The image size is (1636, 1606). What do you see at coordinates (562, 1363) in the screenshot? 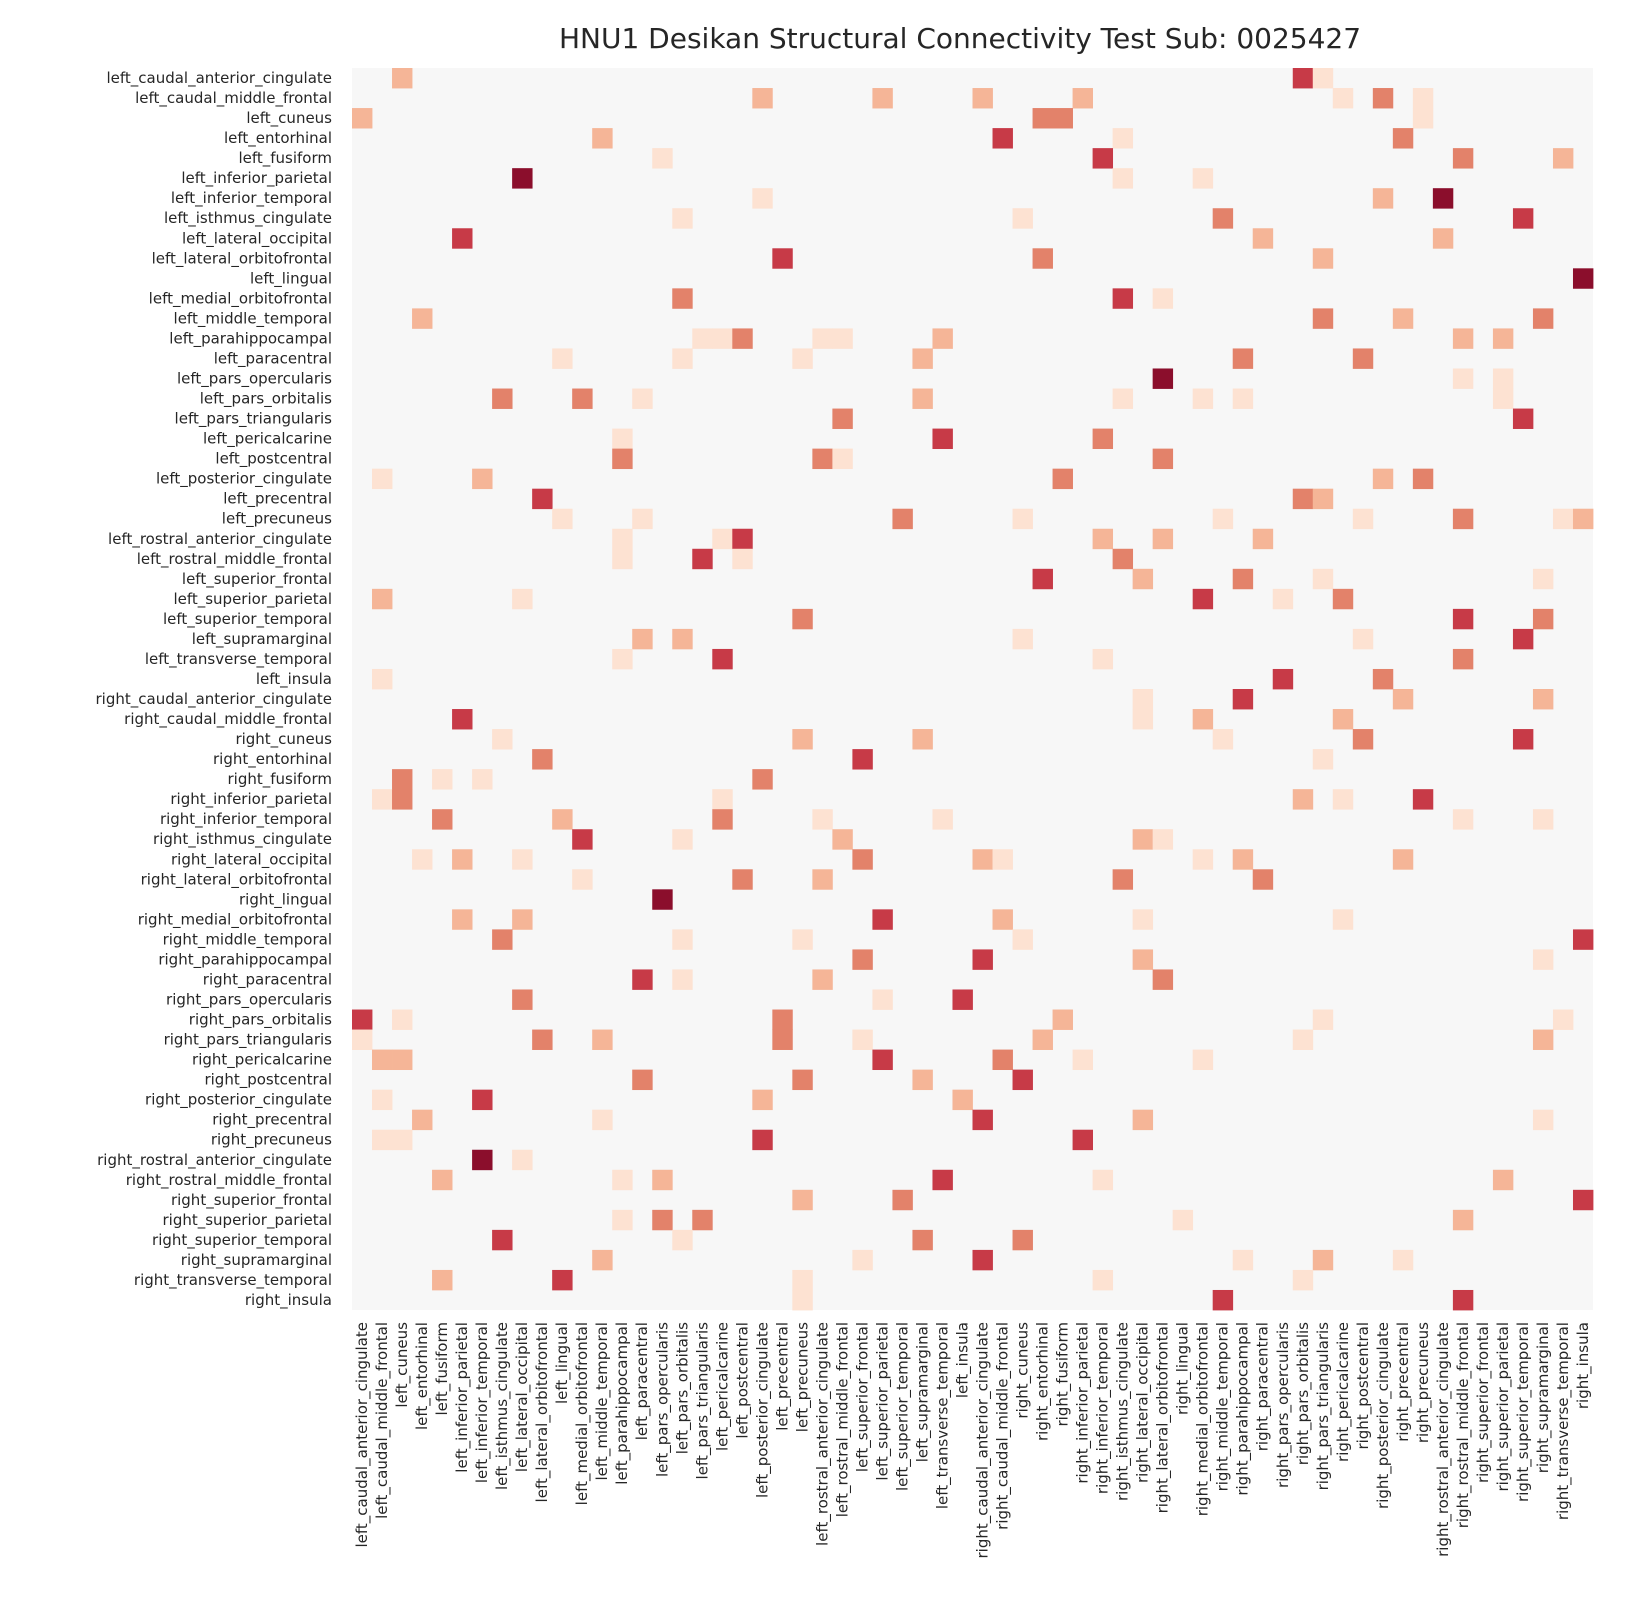
I see `x-tick-label: left_lingual` at bounding box center [562, 1363].